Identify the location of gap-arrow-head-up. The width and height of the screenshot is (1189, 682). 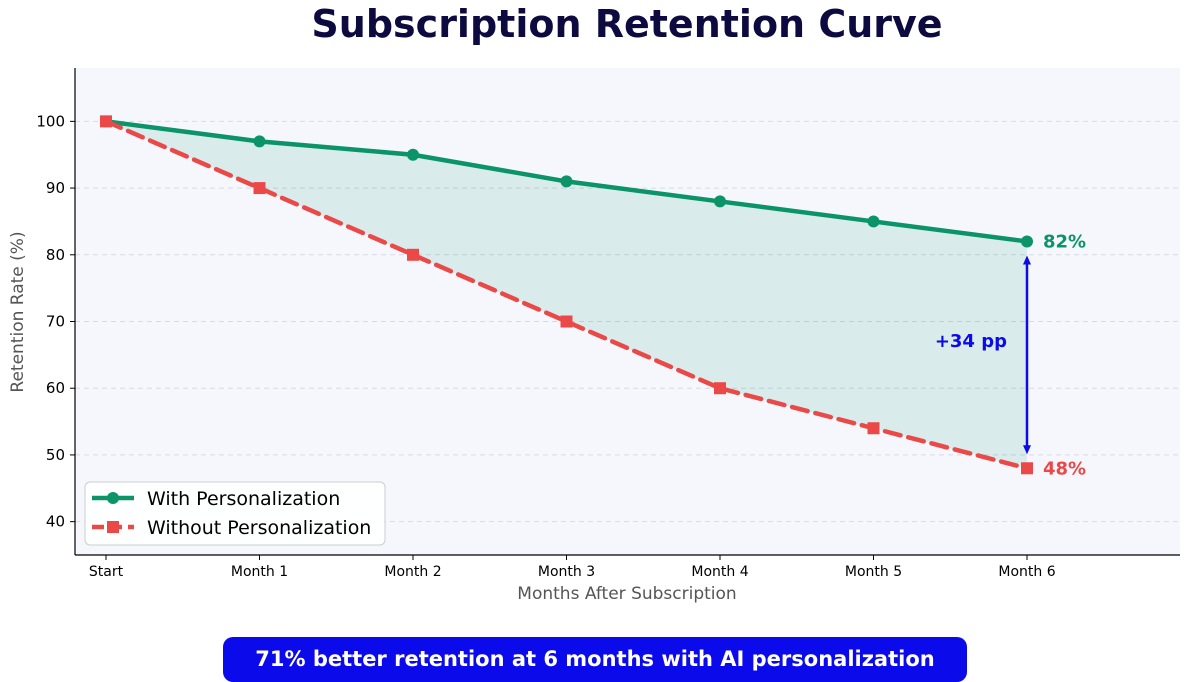
(1027, 260).